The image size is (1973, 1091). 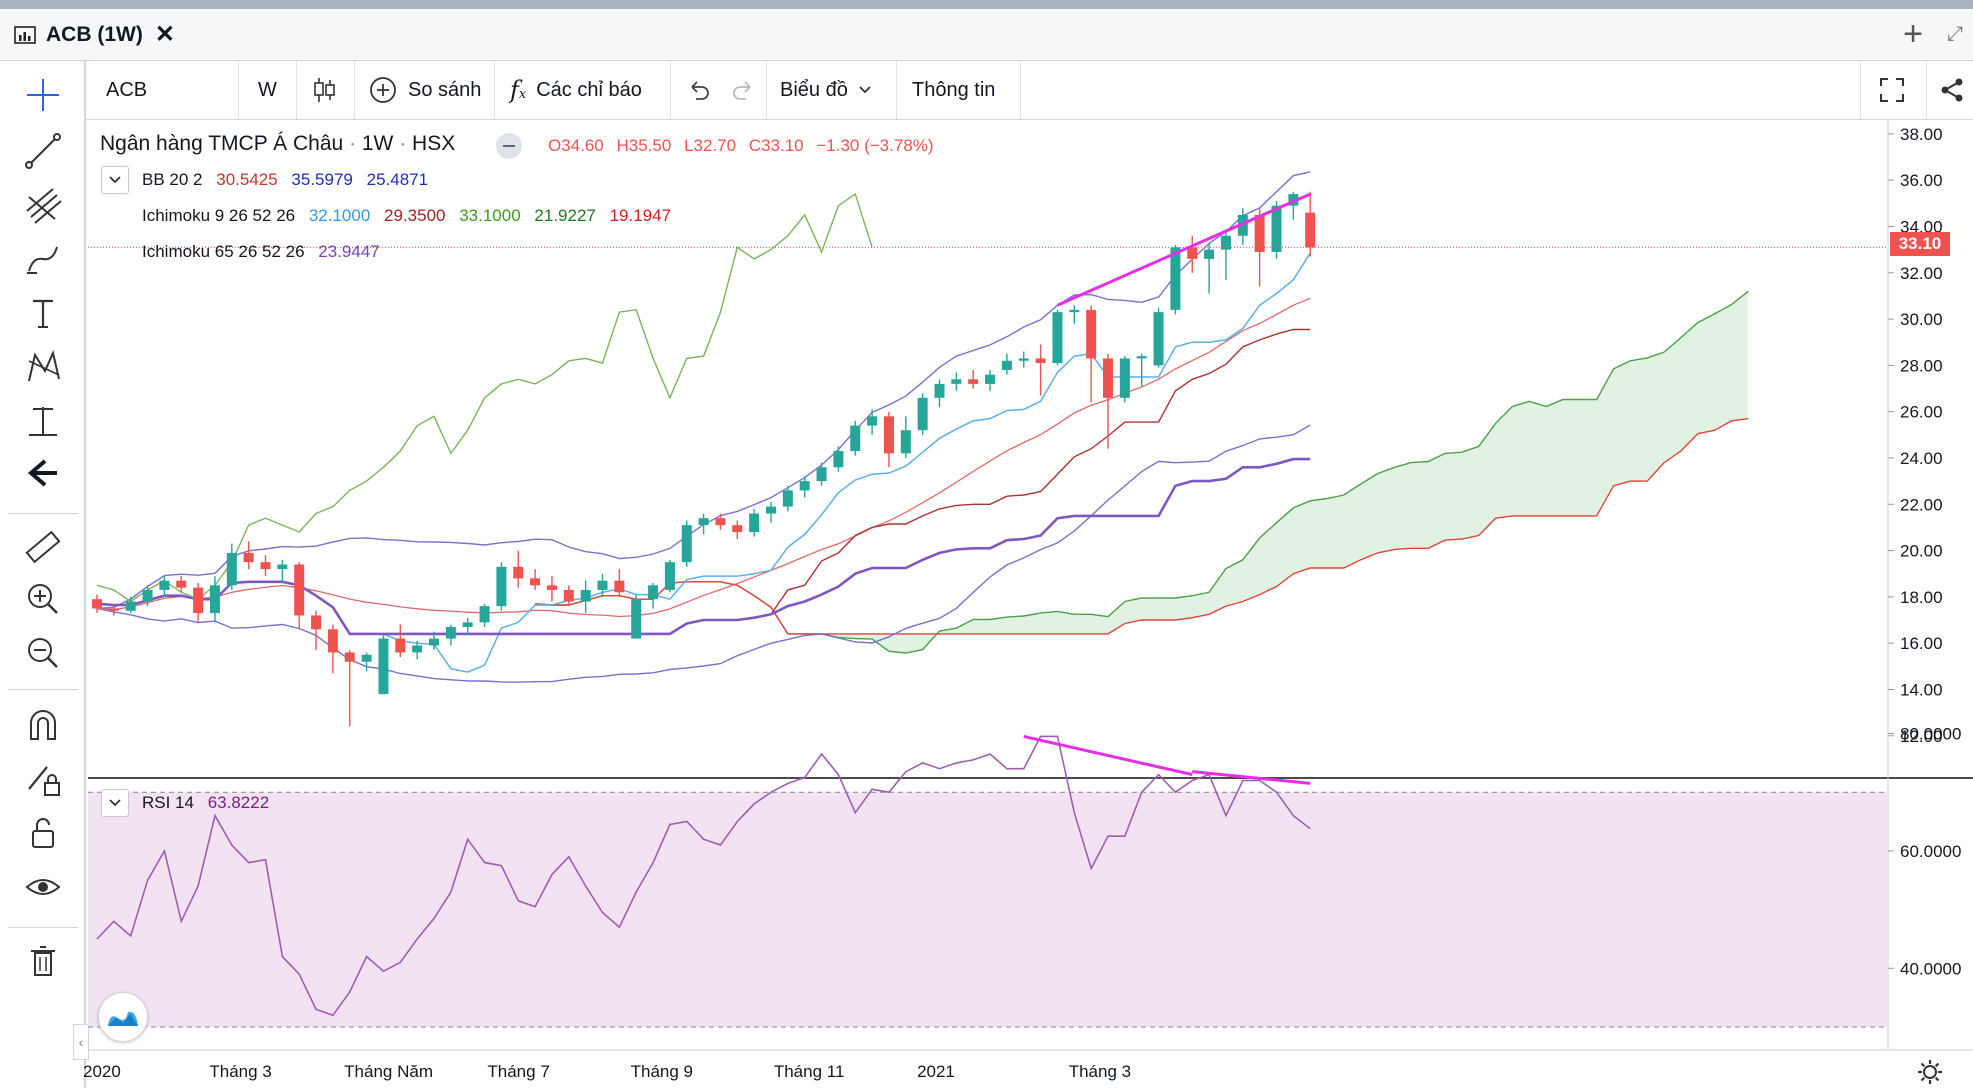 What do you see at coordinates (1952, 90) in the screenshot?
I see `share-icon` at bounding box center [1952, 90].